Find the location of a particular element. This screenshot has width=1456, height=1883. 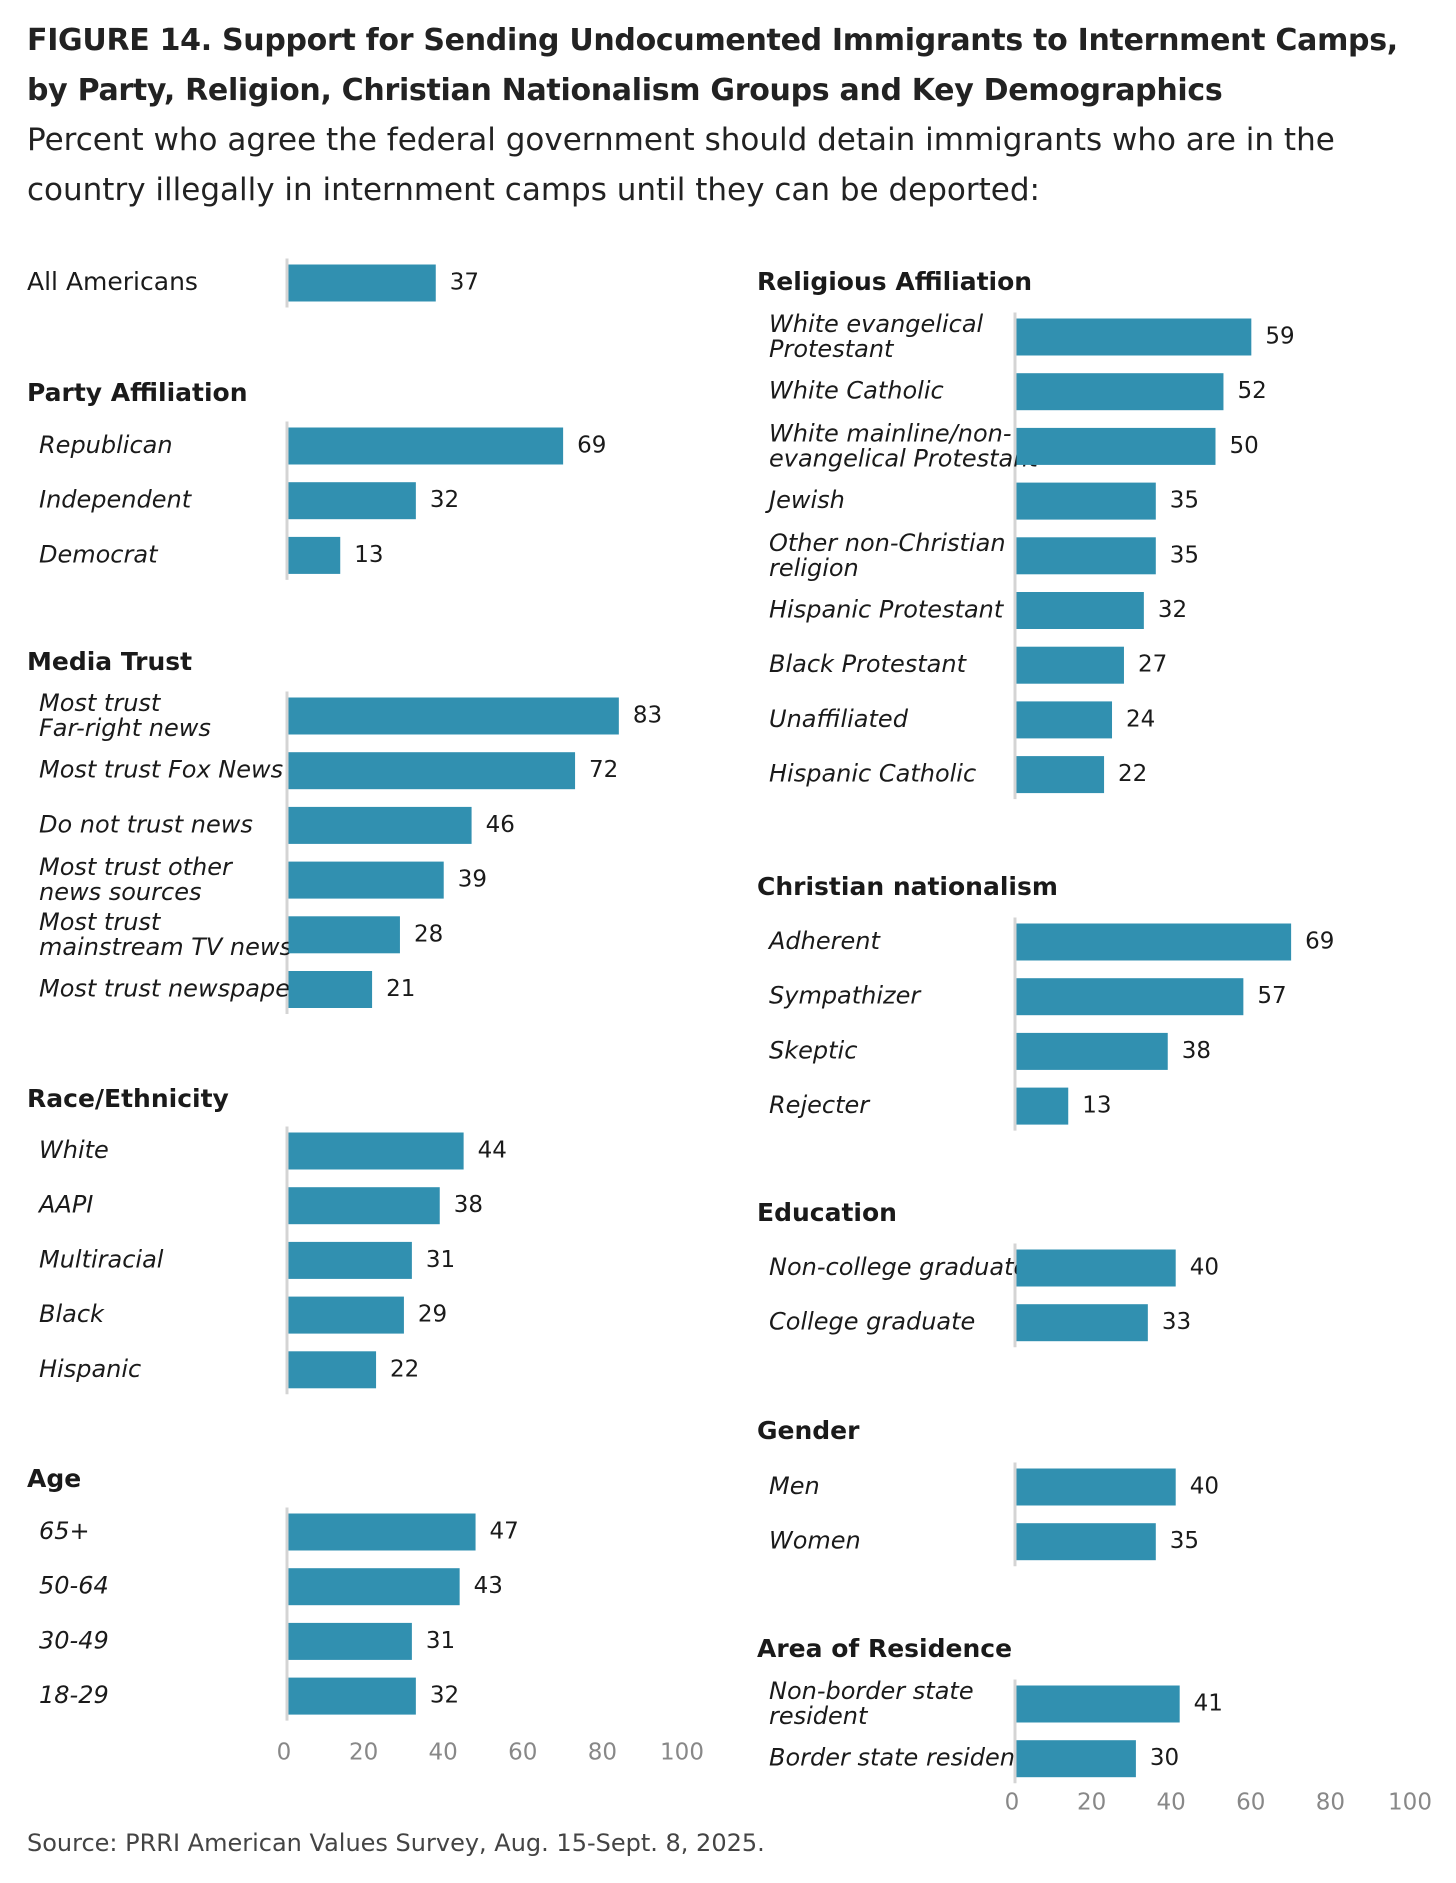

category-label: Hispanic Protestant is located at coordinates (887, 610).